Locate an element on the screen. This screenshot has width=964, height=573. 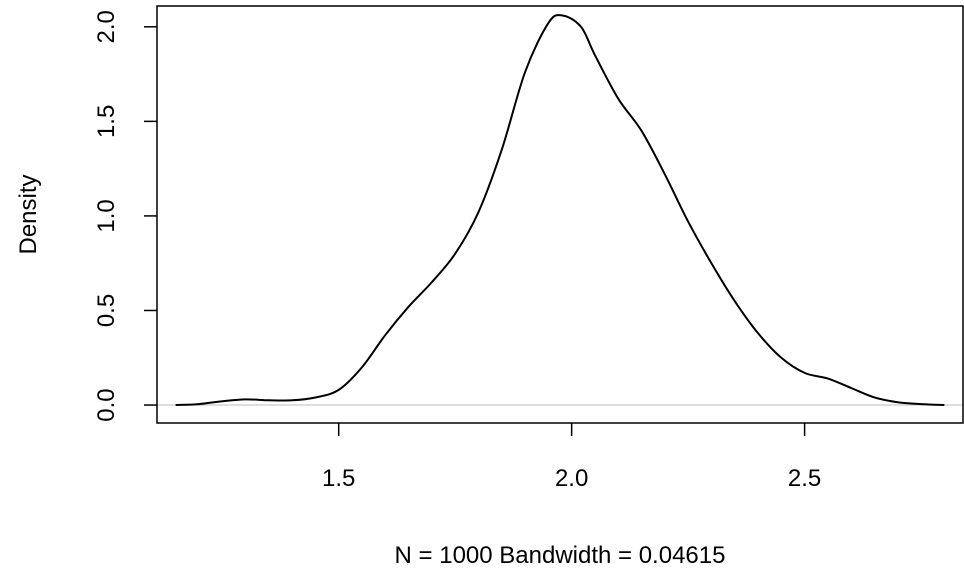
y-tick-label: 1.0 is located at coordinates (106, 215).